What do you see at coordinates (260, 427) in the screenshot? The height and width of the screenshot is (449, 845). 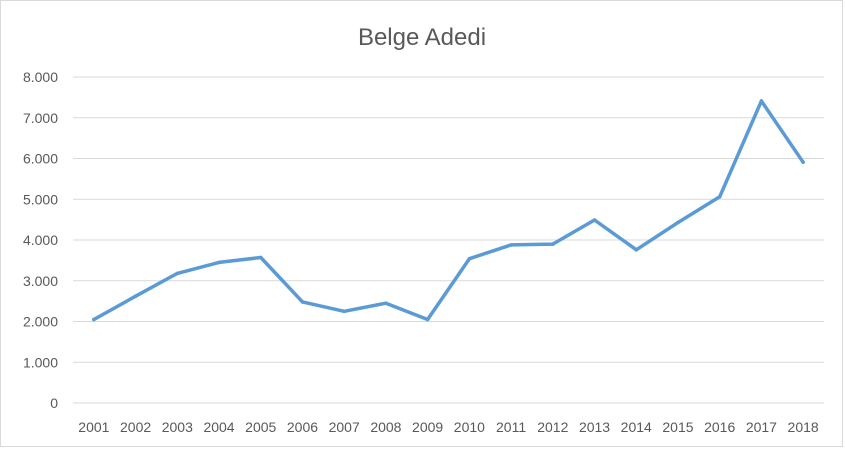 I see `x-tick-label: 2005` at bounding box center [260, 427].